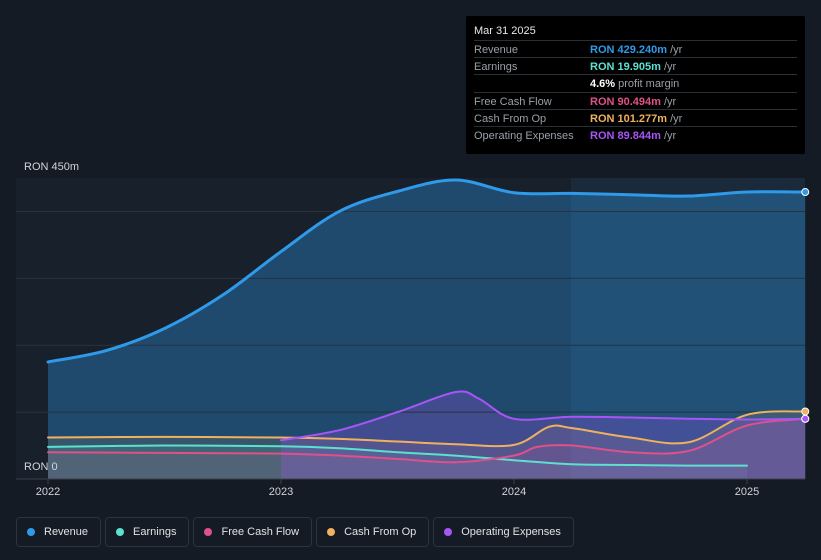 Image resolution: width=821 pixels, height=560 pixels. Describe the element at coordinates (805, 411) in the screenshot. I see `cash-from-op-endpoint` at that location.